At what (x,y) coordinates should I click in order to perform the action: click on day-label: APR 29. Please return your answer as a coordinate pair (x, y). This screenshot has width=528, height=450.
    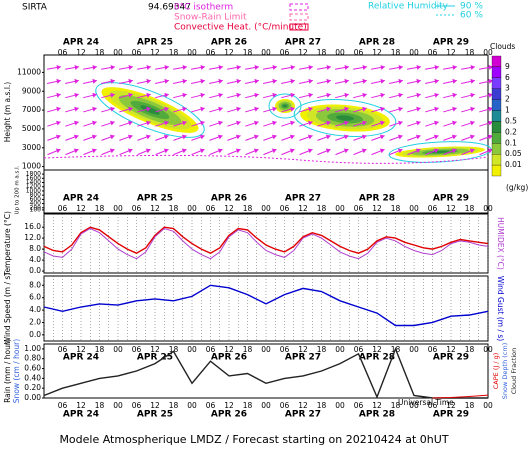
    Looking at the image, I should click on (451, 358).